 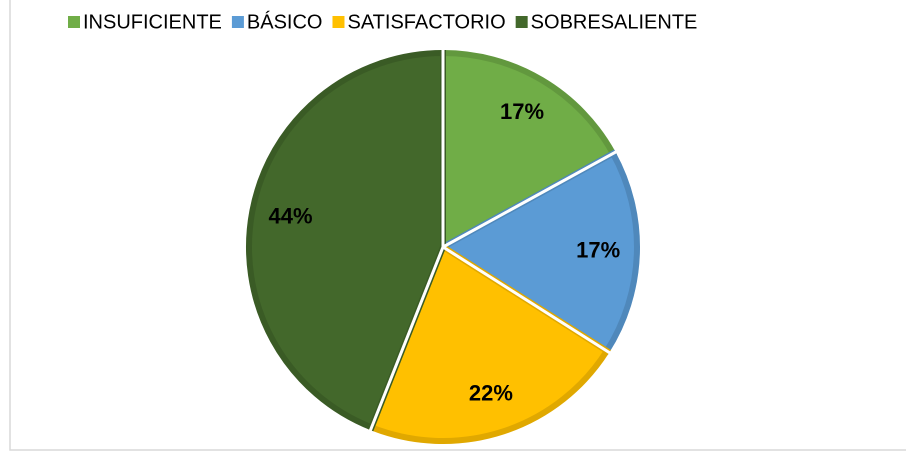 What do you see at coordinates (152, 22) in the screenshot?
I see `legend-label: INSUFICIENTE` at bounding box center [152, 22].